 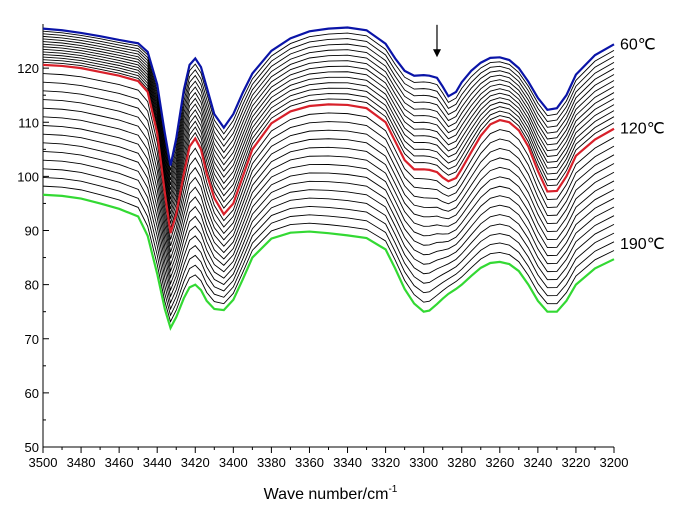 I want to click on y-tick-label: 80, so click(x=32, y=285).